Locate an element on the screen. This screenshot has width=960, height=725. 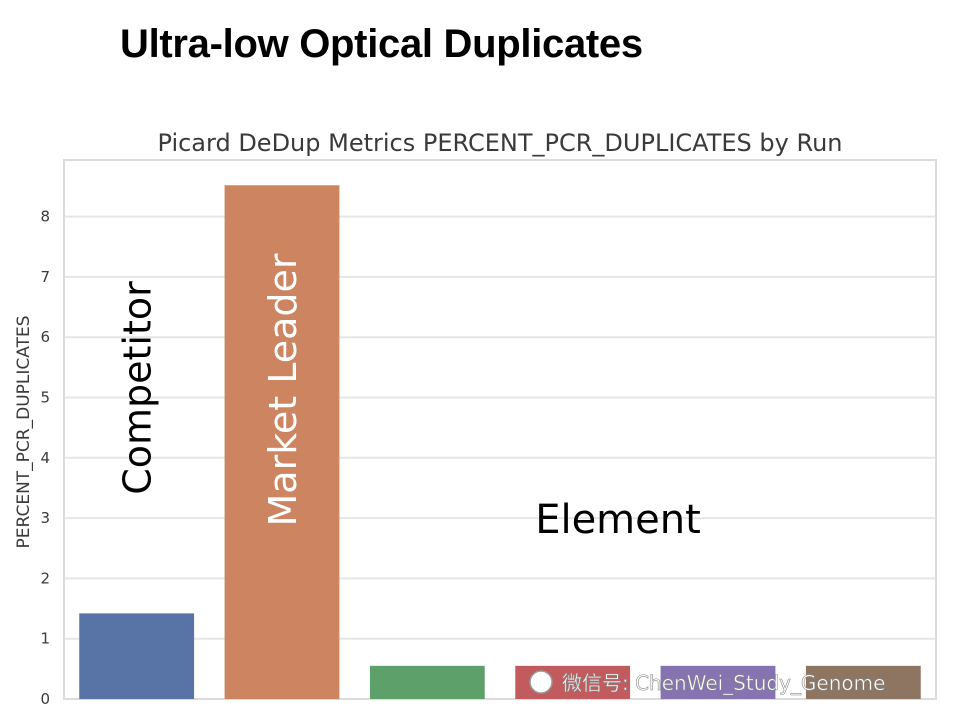
bar-label: Market Leader is located at coordinates (283, 389).